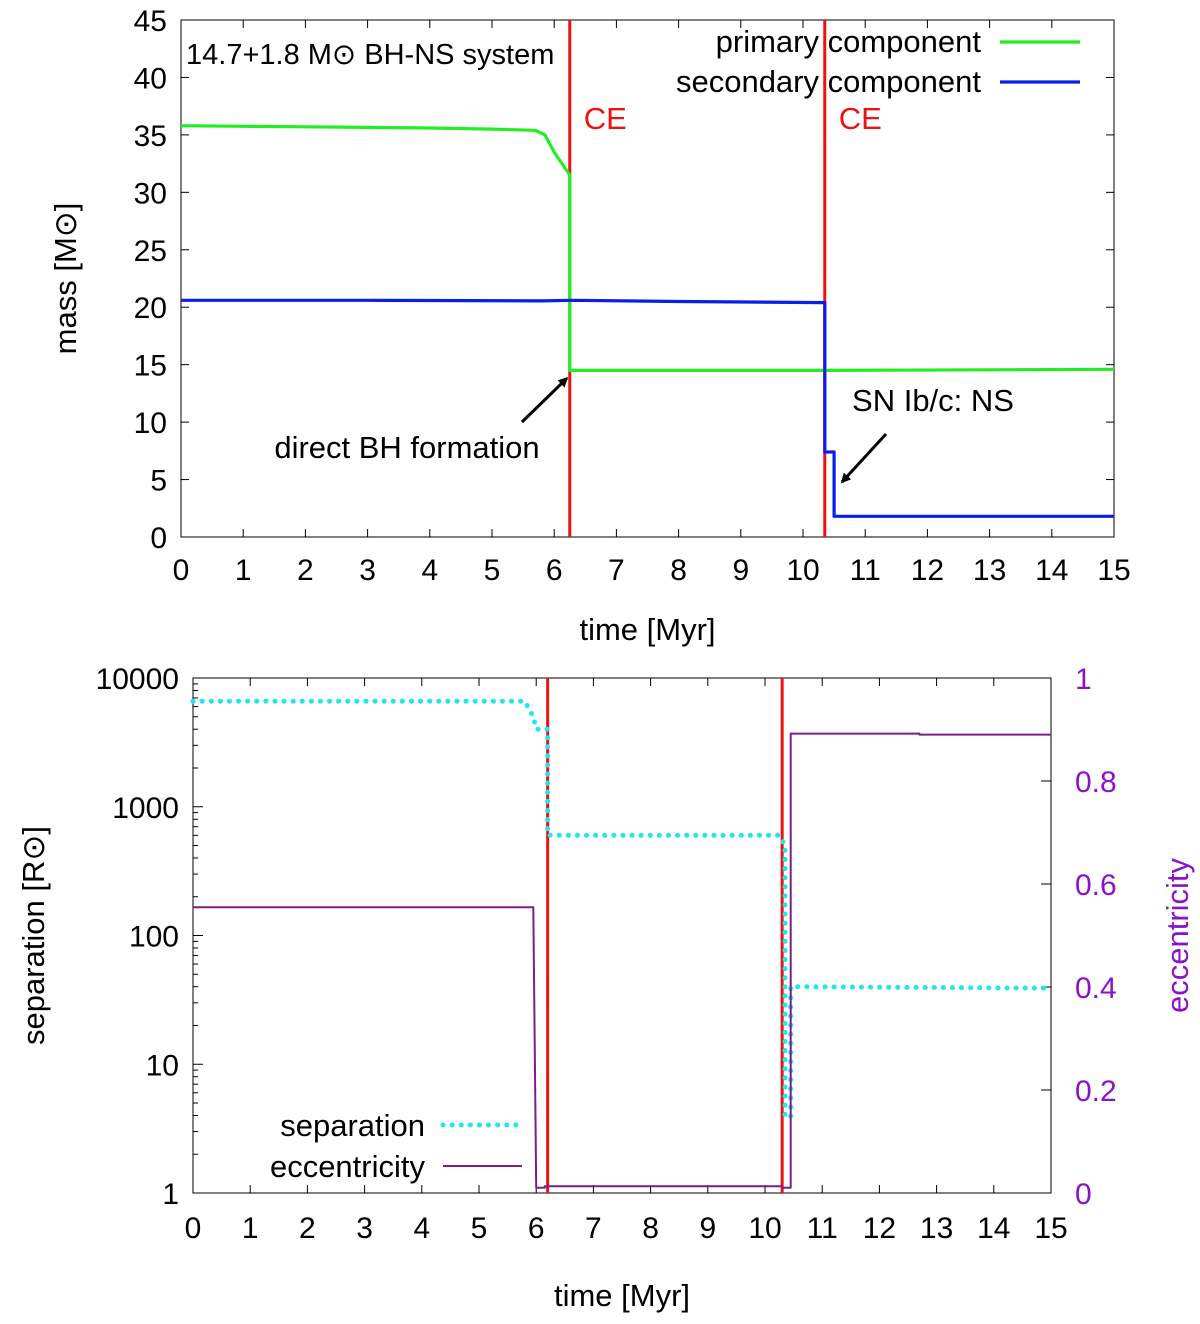 The image size is (1200, 1324). What do you see at coordinates (150, 366) in the screenshot?
I see `y-tick-label: 15` at bounding box center [150, 366].